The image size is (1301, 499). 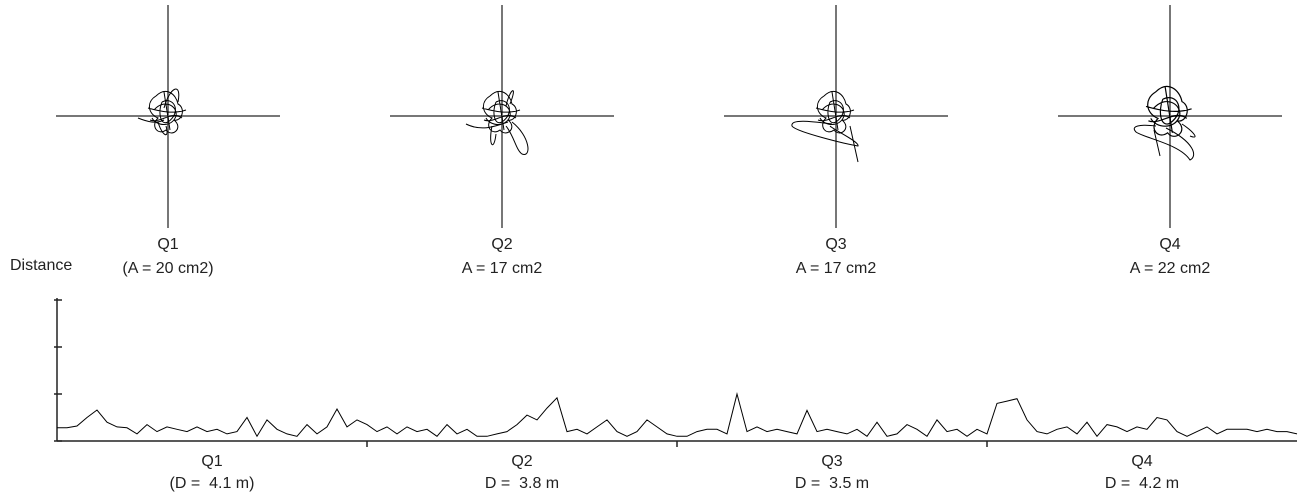 What do you see at coordinates (211, 461) in the screenshot?
I see `segment-label: Q1` at bounding box center [211, 461].